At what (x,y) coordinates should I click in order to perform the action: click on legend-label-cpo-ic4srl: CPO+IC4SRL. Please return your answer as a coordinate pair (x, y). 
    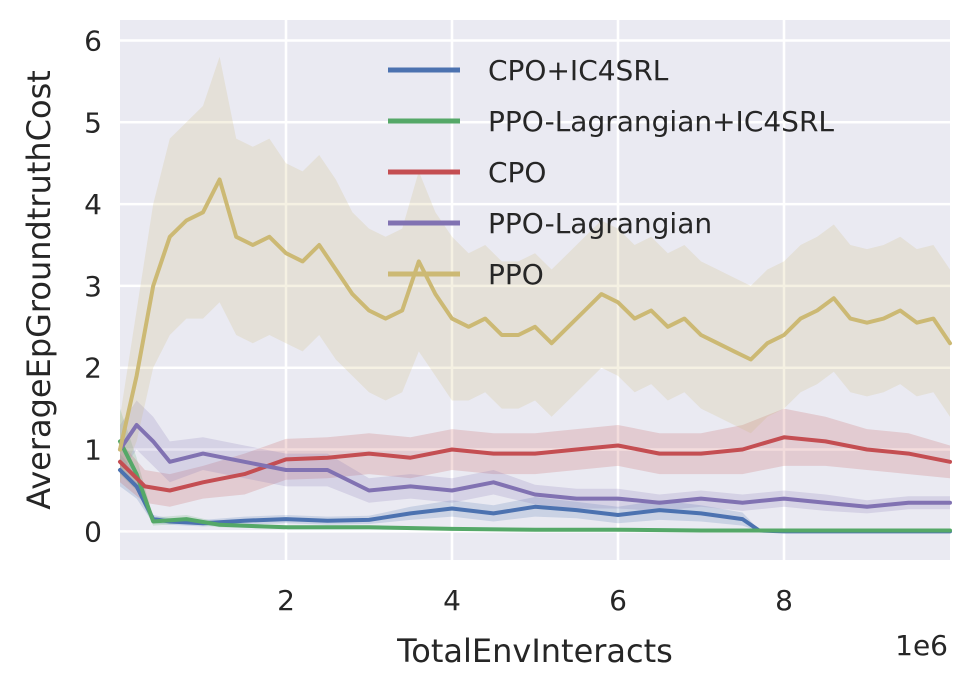
    Looking at the image, I should click on (578, 70).